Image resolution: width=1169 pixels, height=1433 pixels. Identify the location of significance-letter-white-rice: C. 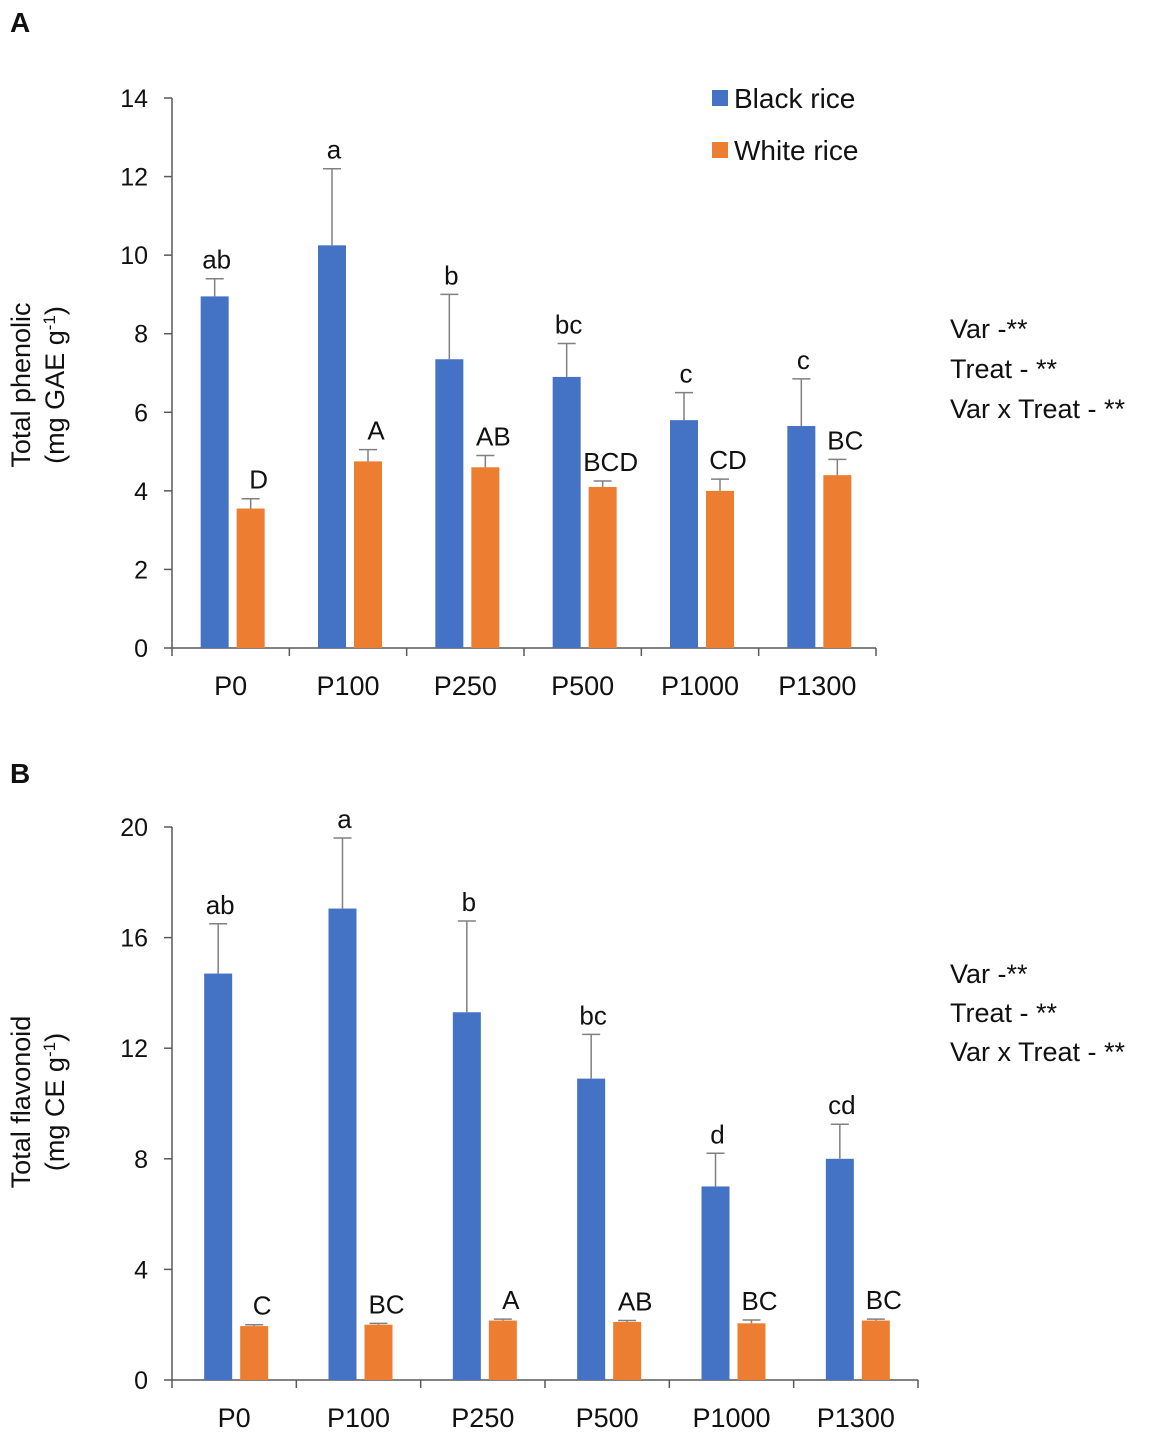
(262, 1306).